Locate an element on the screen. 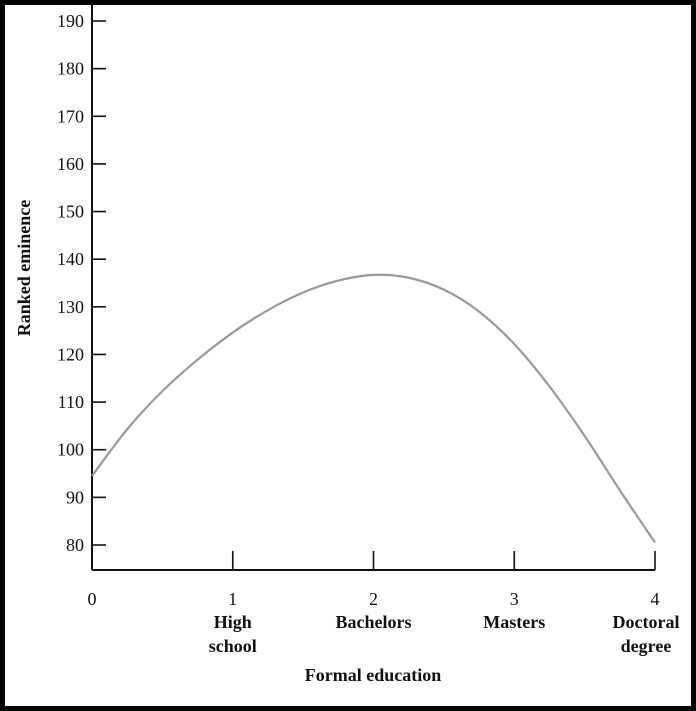 The height and width of the screenshot is (711, 696). y-tick-label: 130 is located at coordinates (70, 307).